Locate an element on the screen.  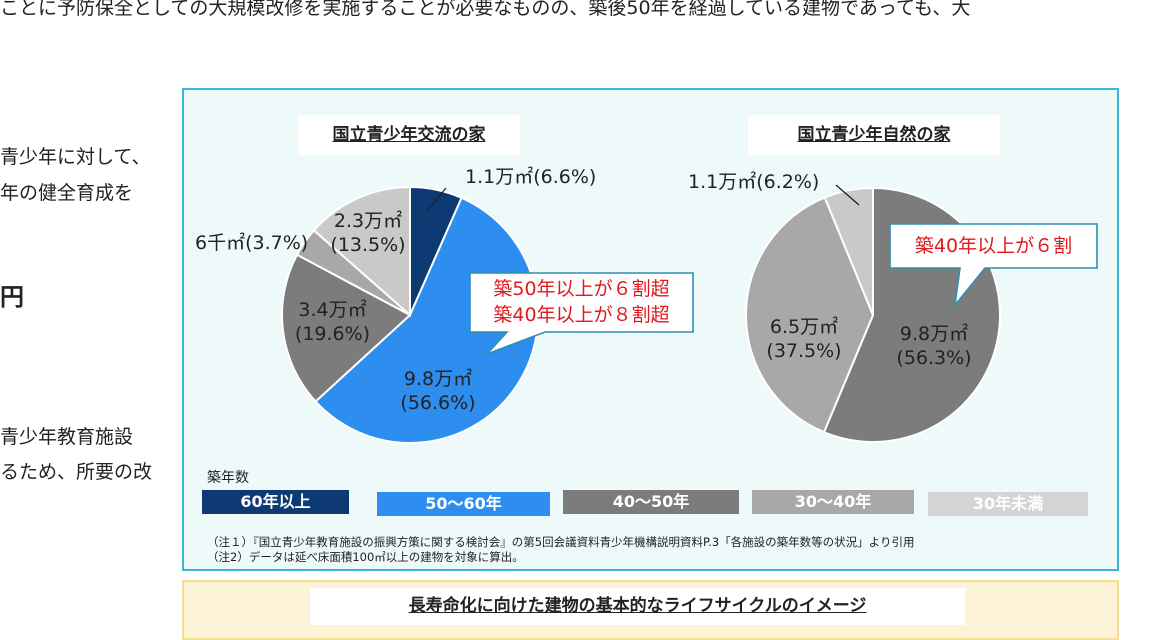
slice-label: 2.3万㎡ (13.5%) is located at coordinates (368, 233).